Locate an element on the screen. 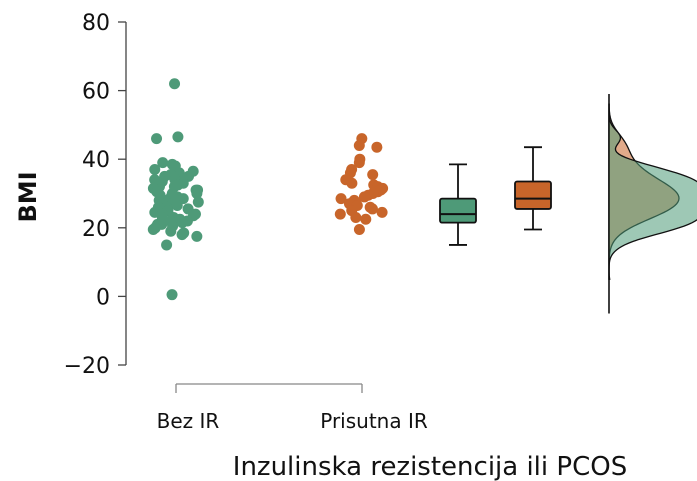  y-tick-label: 40 is located at coordinates (96, 160).